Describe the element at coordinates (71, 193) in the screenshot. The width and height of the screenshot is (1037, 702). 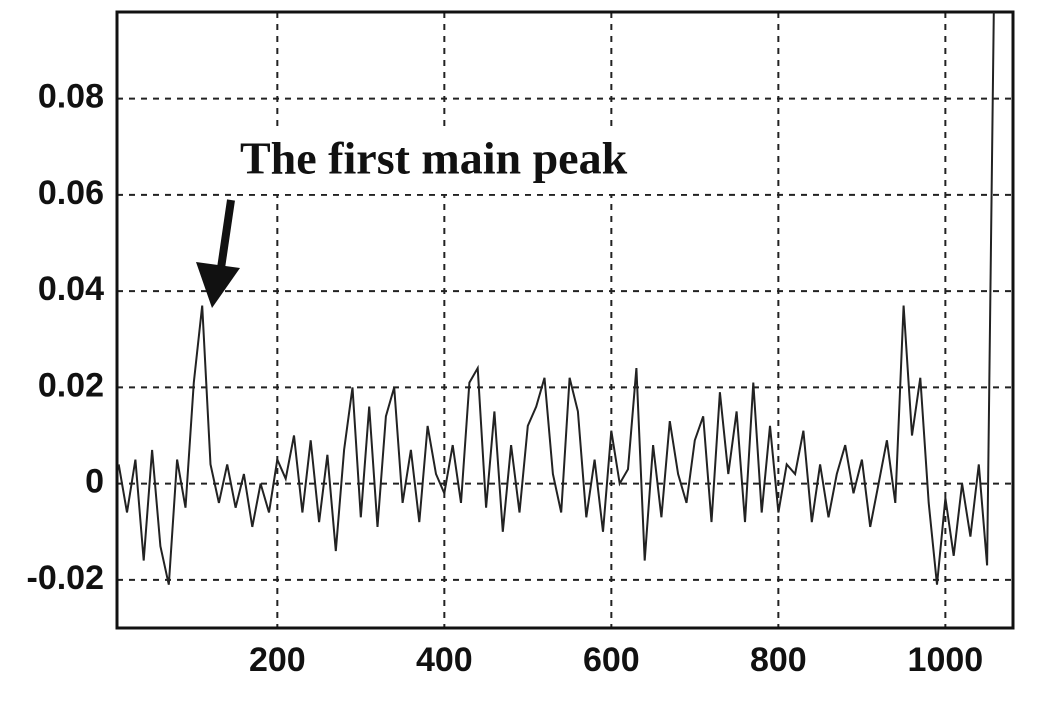
I see `y-tick-label: 0.06` at that location.